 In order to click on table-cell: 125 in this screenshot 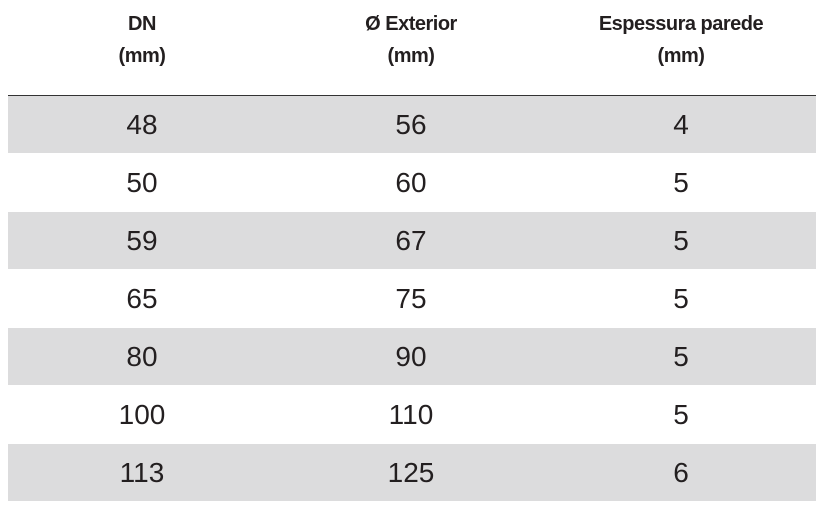, I will do `click(411, 472)`.